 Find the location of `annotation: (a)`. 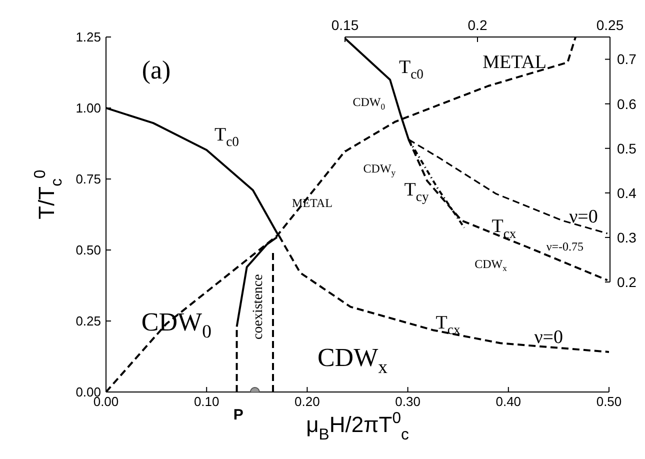

annotation: (a) is located at coordinates (156, 69).